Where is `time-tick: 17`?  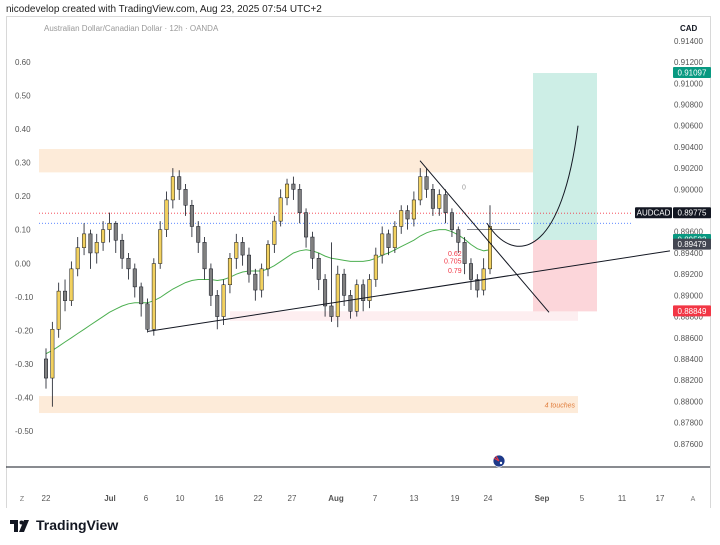
time-tick: 17 is located at coordinates (660, 498).